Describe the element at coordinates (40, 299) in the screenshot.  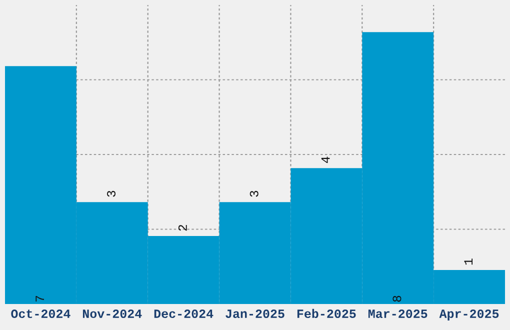
I see `data-label: 7` at that location.